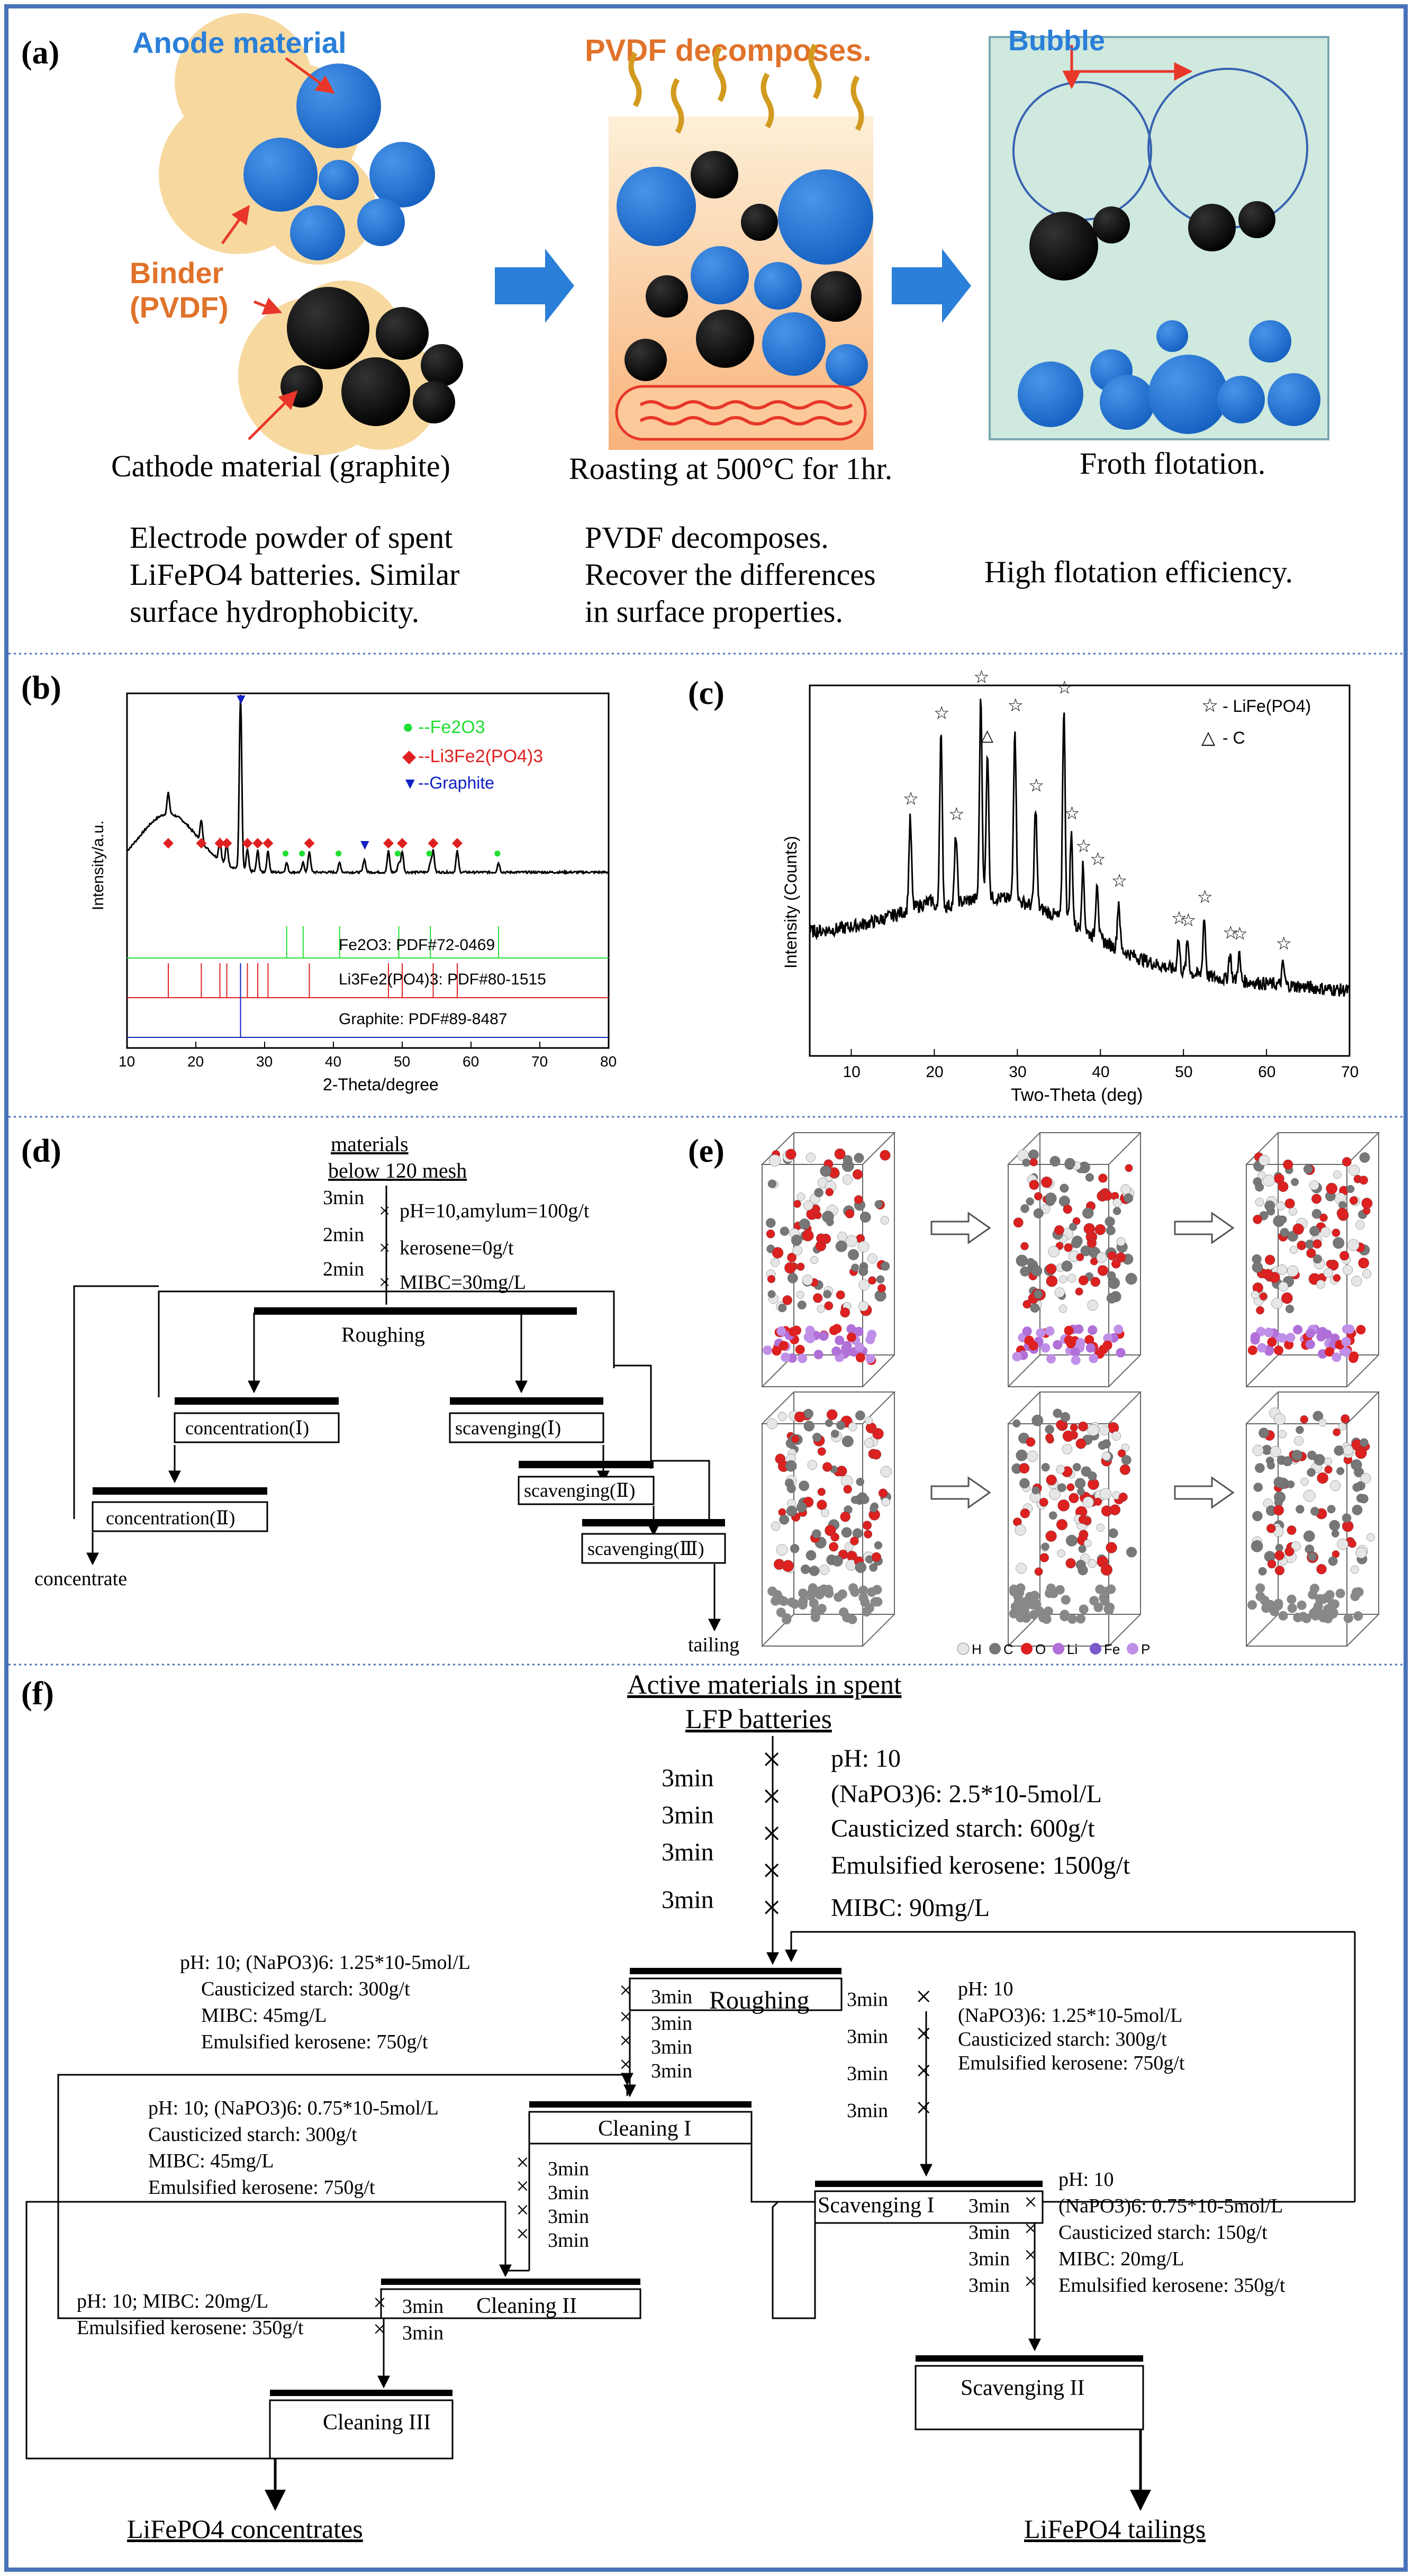 This screenshot has height=2576, width=1412. I want to click on legend-star-name: - LiFe(PO4), so click(1267, 706).